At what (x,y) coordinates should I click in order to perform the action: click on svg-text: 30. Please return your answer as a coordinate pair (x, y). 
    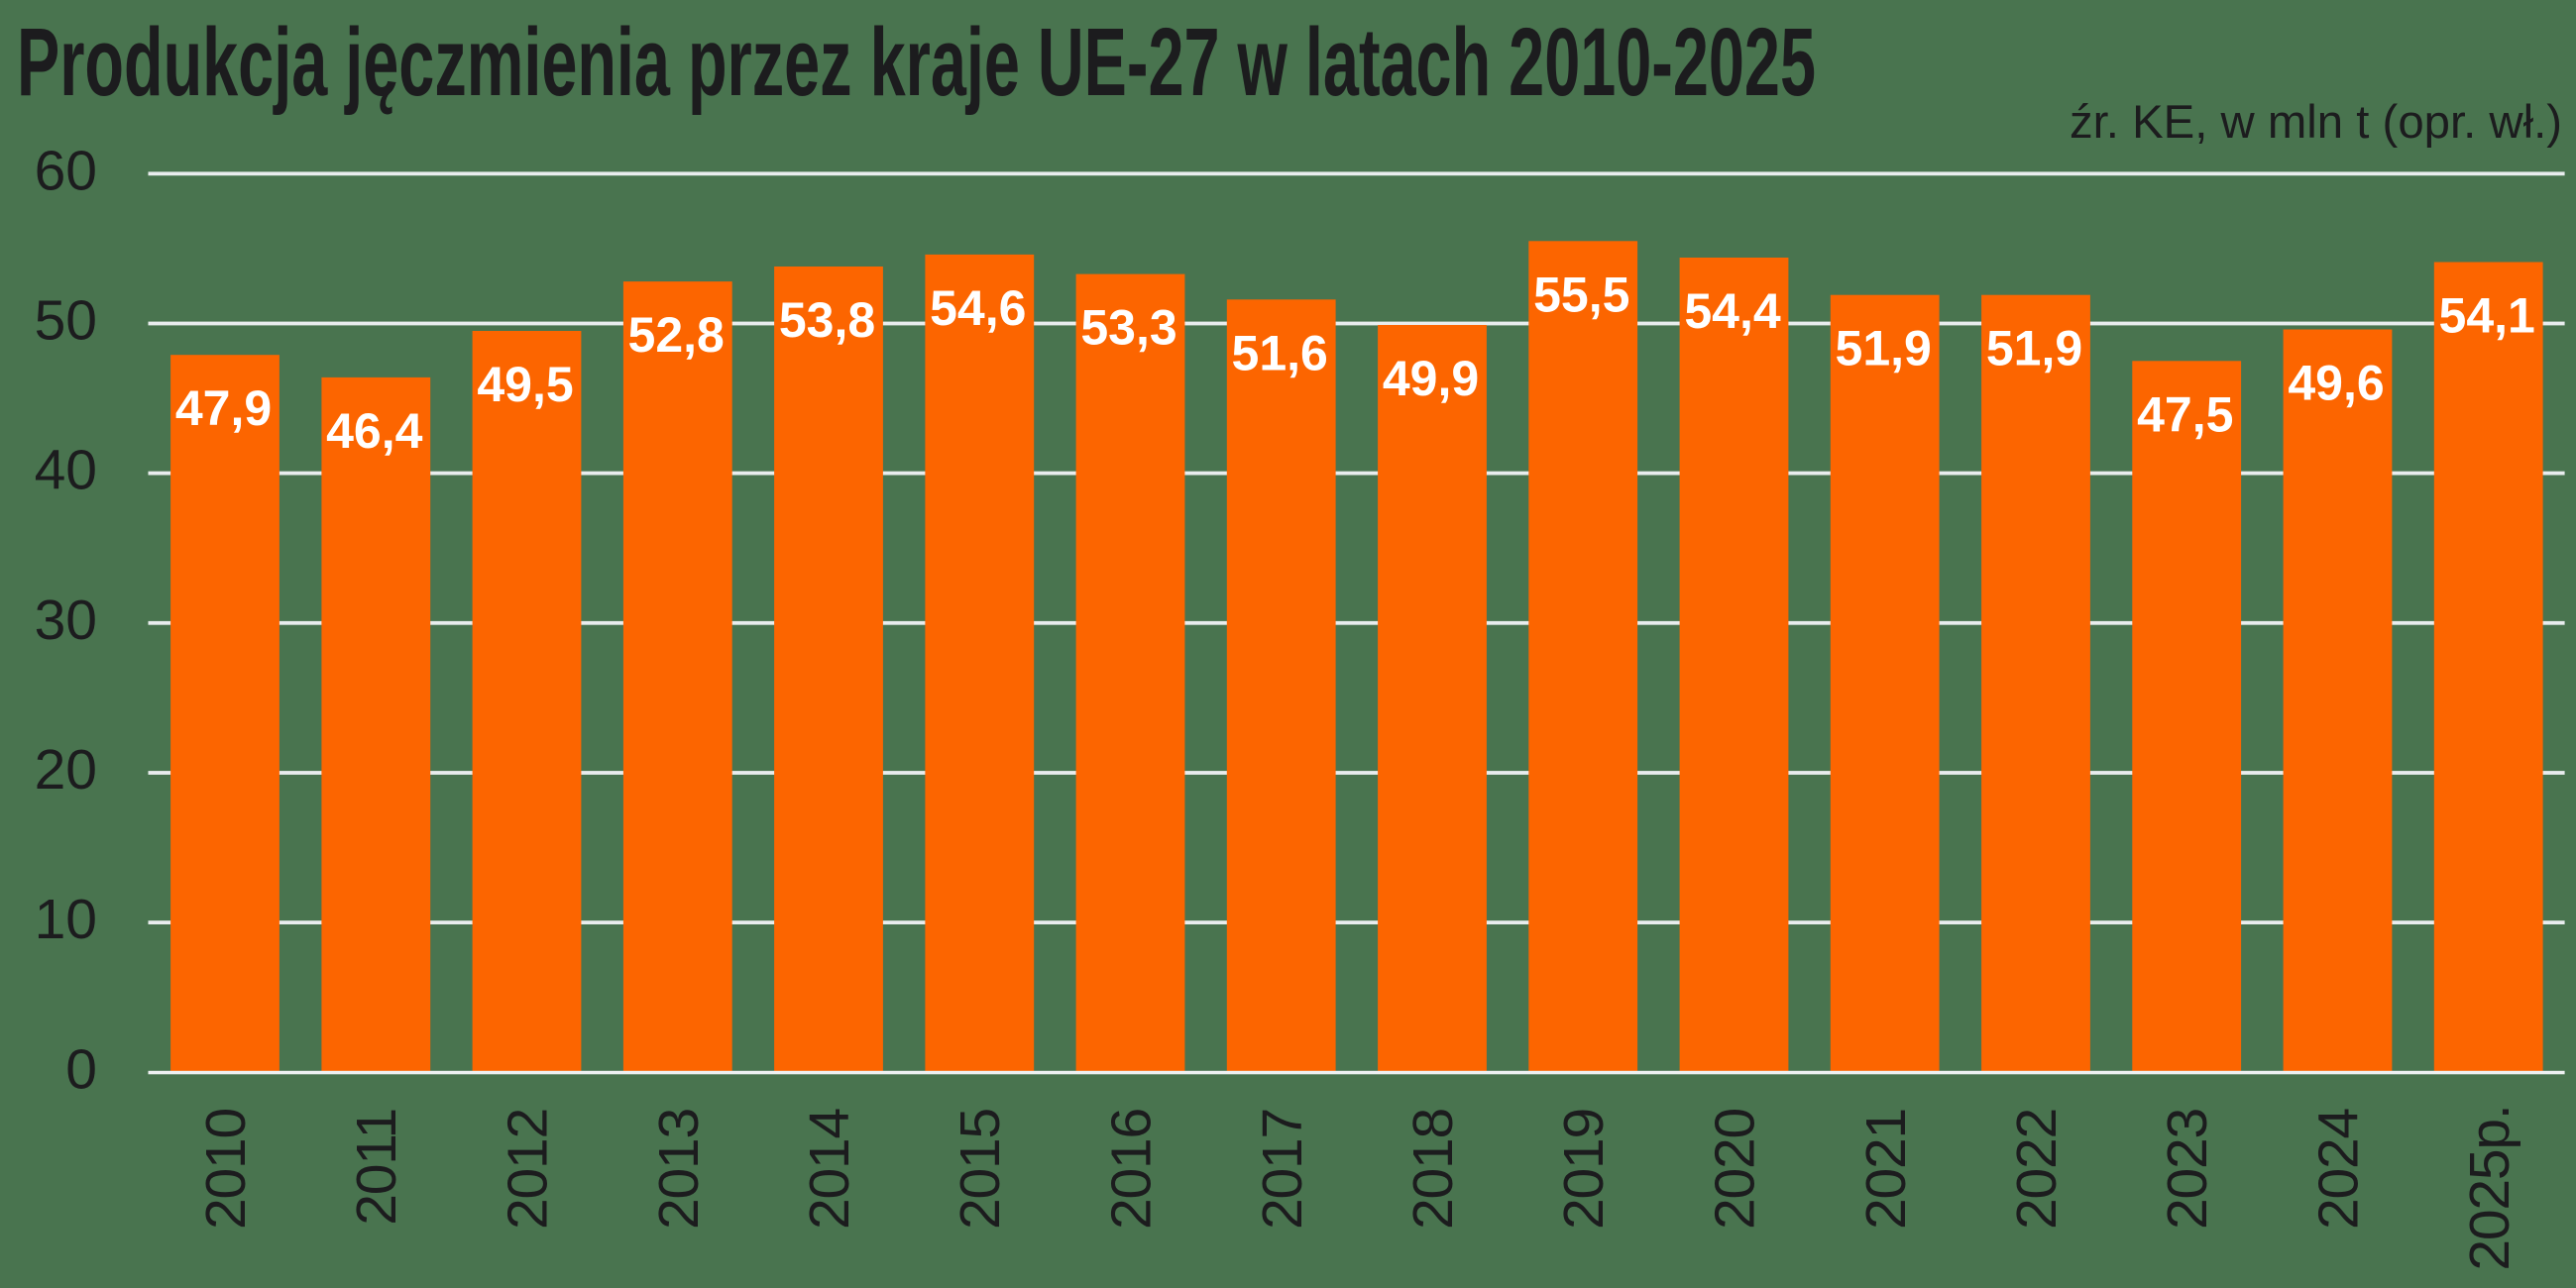
    Looking at the image, I should click on (66, 620).